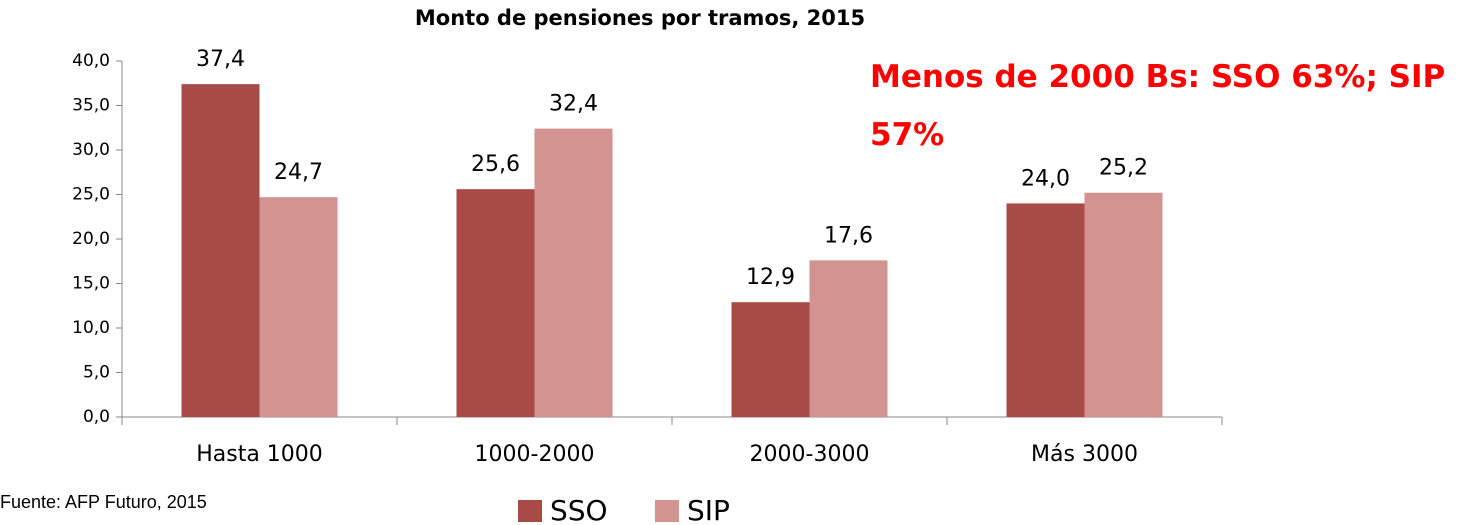 The image size is (1460, 525). What do you see at coordinates (770, 277) in the screenshot?
I see `value-label: 12,9` at bounding box center [770, 277].